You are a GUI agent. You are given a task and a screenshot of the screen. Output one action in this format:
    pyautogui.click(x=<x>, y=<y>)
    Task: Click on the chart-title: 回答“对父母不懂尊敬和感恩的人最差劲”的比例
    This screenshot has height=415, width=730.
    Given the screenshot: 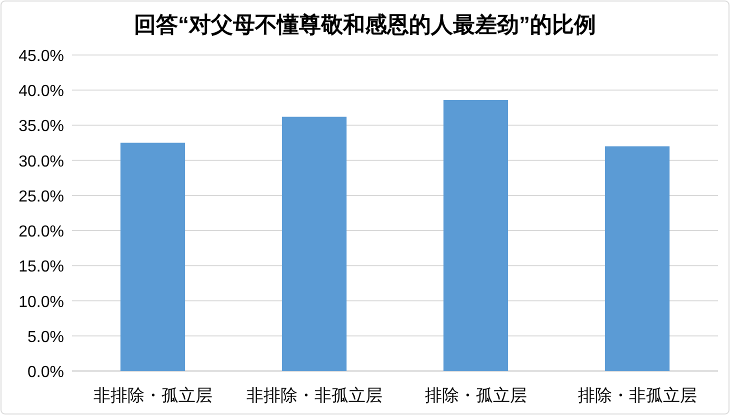 What is the action you would take?
    pyautogui.click(x=365, y=24)
    